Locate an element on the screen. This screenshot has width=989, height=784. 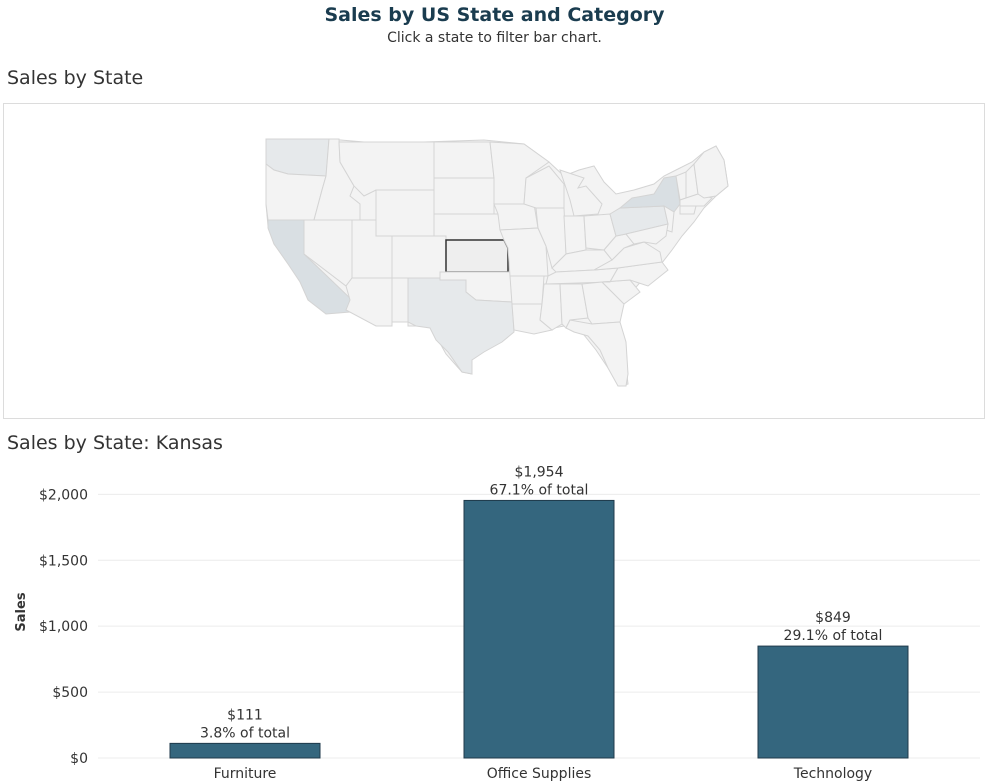
y-tick-label: $2,000 is located at coordinates (63, 495).